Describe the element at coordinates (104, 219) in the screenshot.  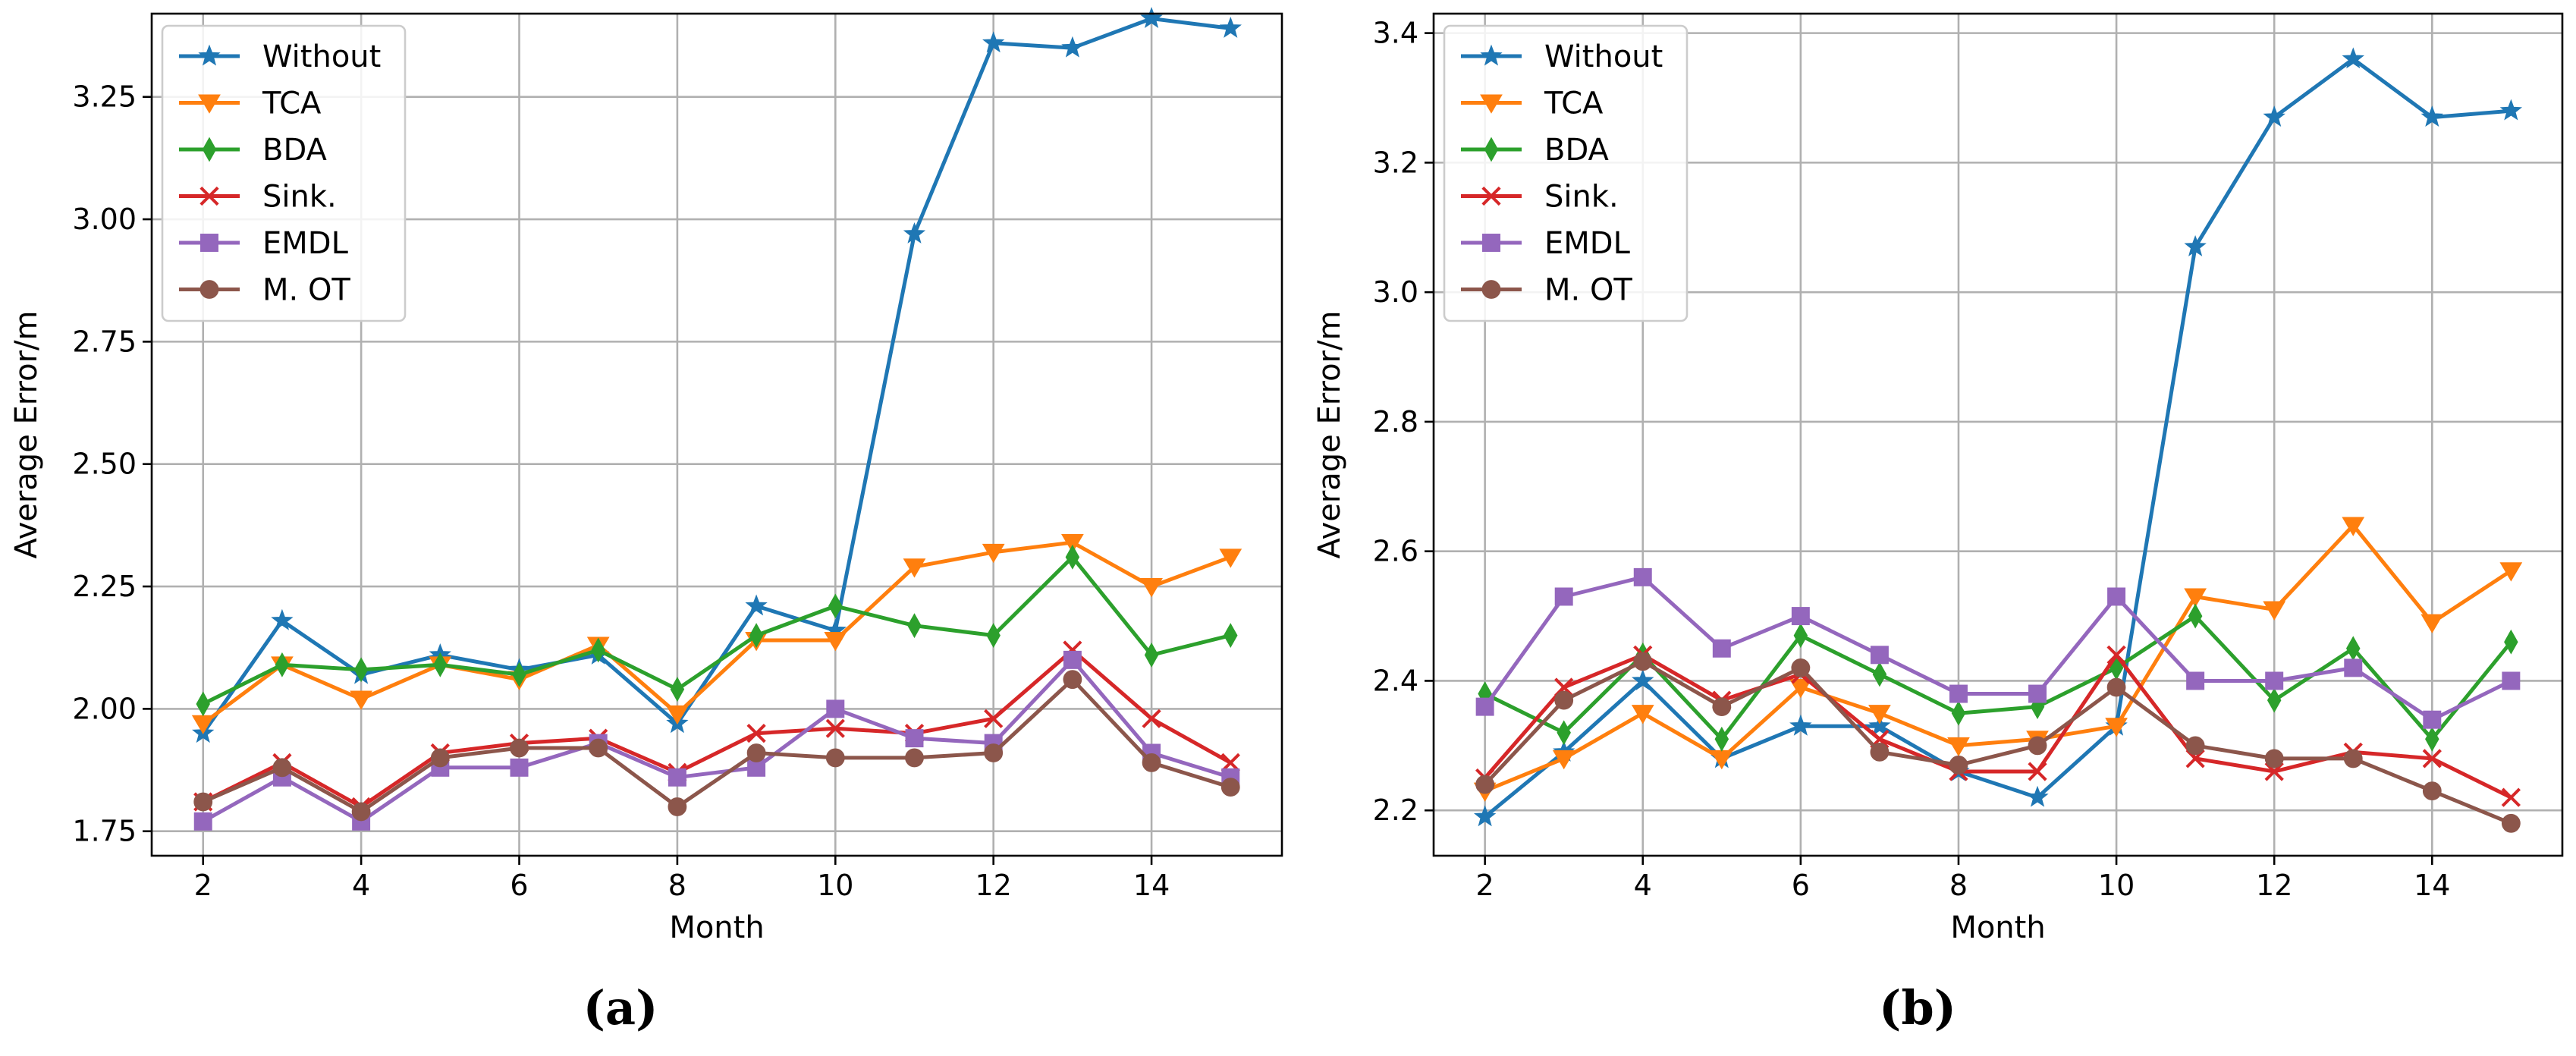
I see `y-tick-label: 3.00` at that location.